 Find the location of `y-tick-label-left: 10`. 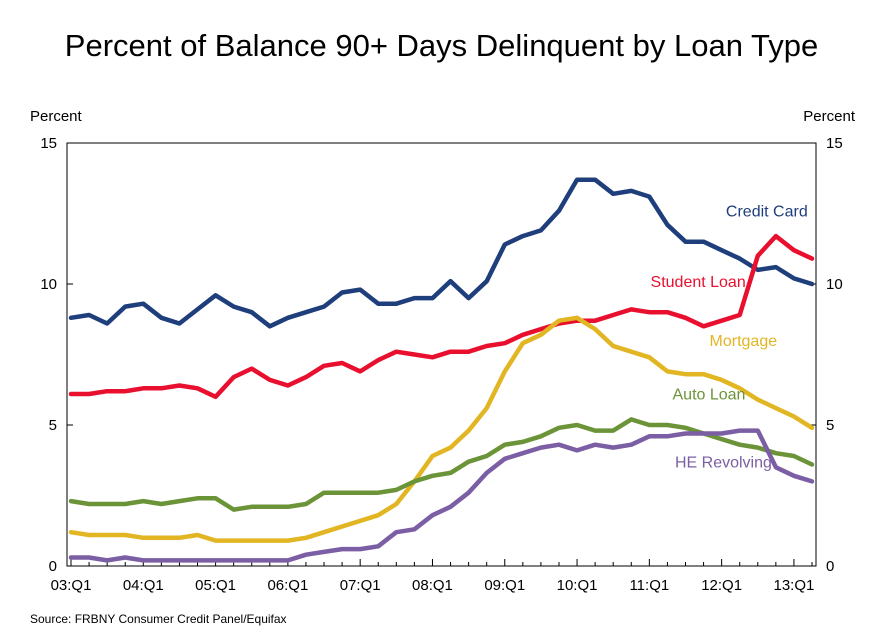

y-tick-label-left: 10 is located at coordinates (48, 284).